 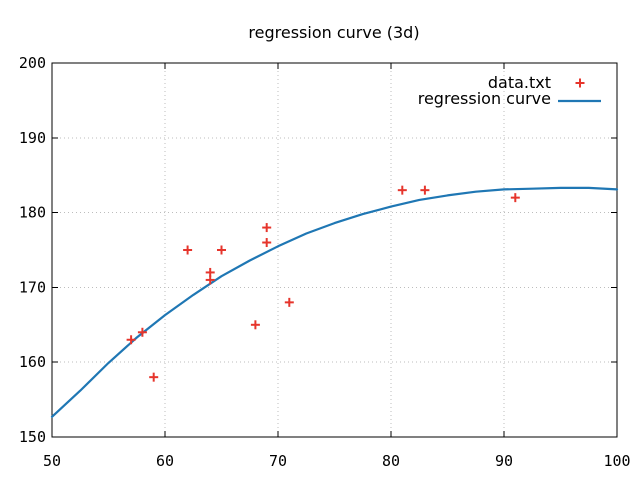 I want to click on x-tick-label: 70, so click(x=278, y=461).